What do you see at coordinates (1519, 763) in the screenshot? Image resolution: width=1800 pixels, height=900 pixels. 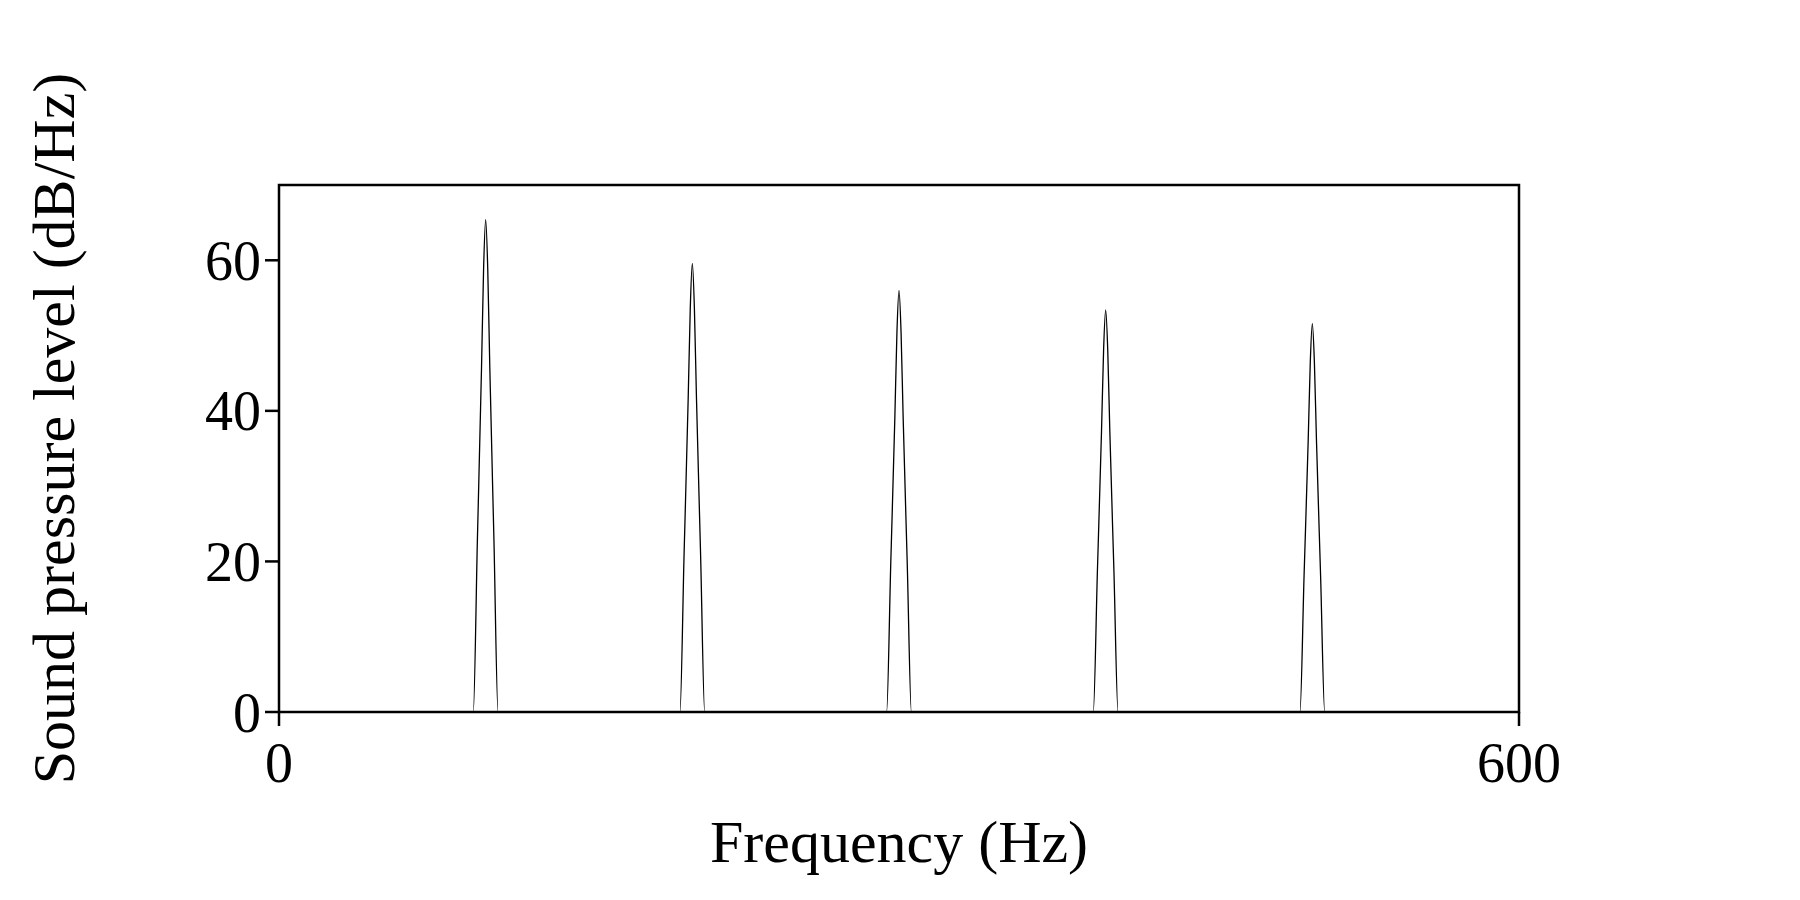 I see `x-tick-label: 600` at bounding box center [1519, 763].